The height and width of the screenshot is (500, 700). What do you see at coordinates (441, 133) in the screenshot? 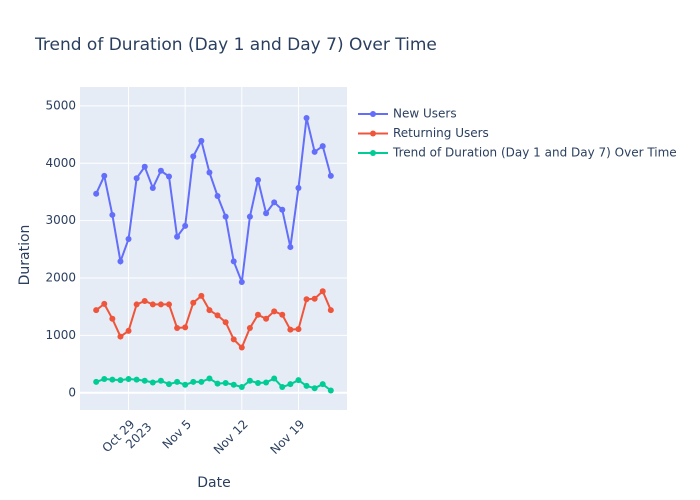
I see `legend-label: Returning Users` at bounding box center [441, 133].